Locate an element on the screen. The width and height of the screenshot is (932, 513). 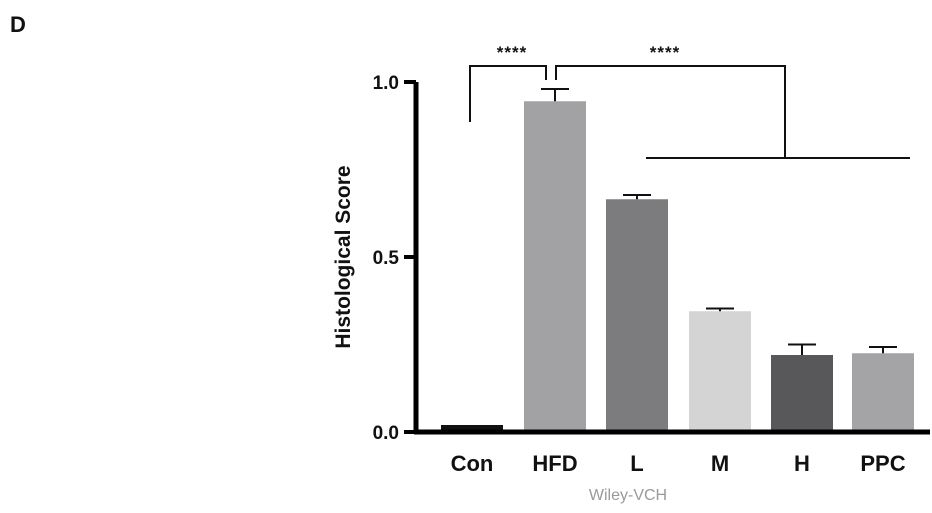
x-tick-label-ppc: PPC is located at coordinates (882, 463).